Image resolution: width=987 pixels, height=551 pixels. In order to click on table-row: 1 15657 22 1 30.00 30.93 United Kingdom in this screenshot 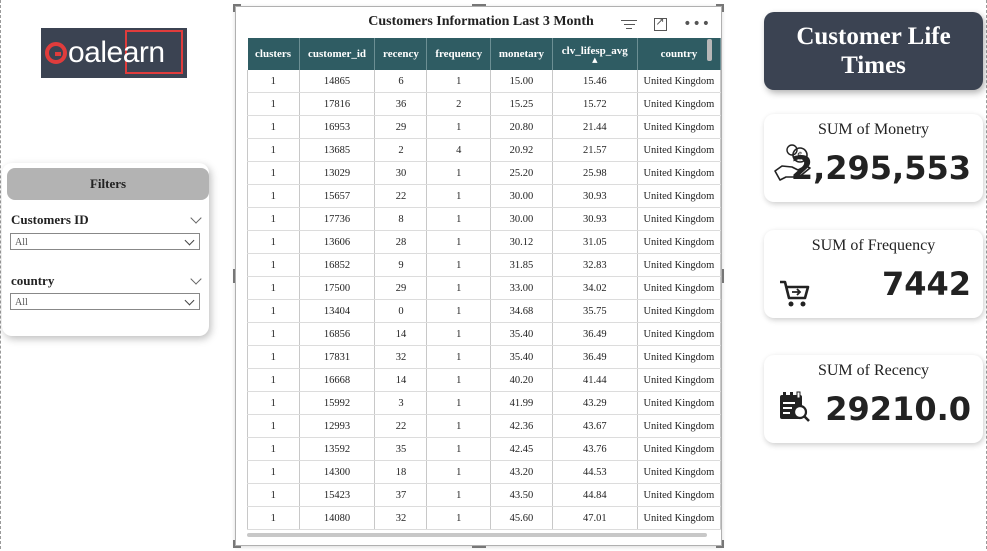, I will do `click(484, 196)`.